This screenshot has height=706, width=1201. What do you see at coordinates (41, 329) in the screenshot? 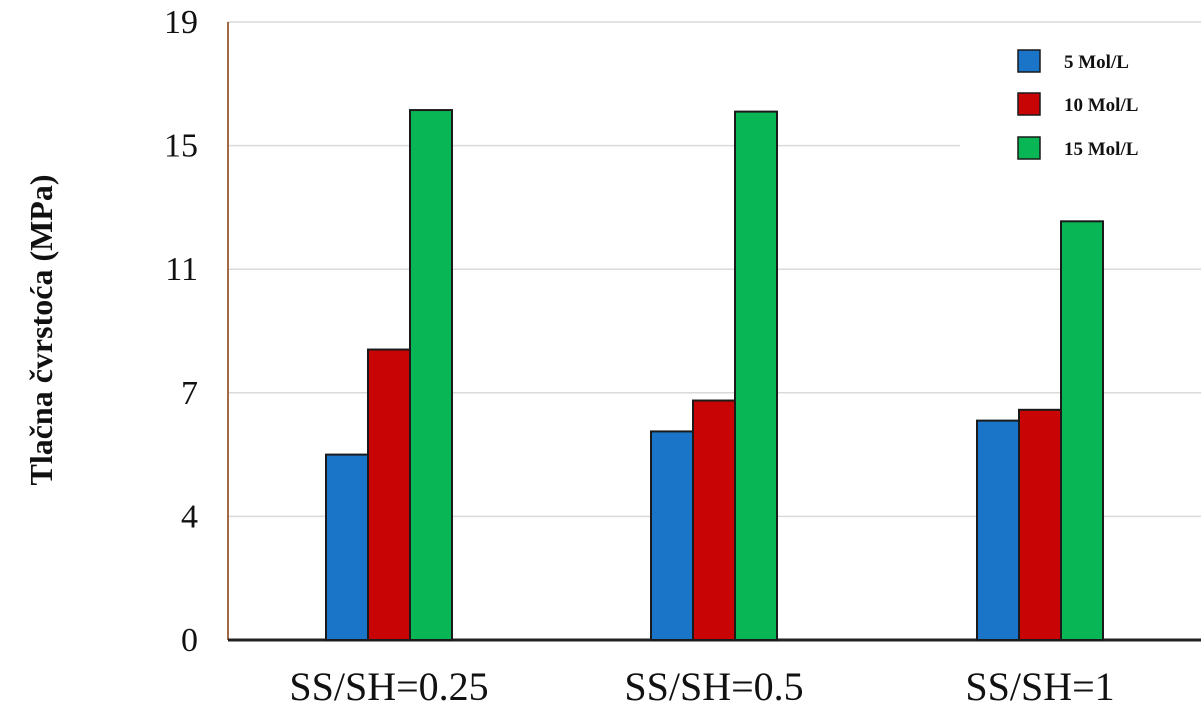
I see `y-axis-label: Tlačna čvrstoća (MPa)` at bounding box center [41, 329].